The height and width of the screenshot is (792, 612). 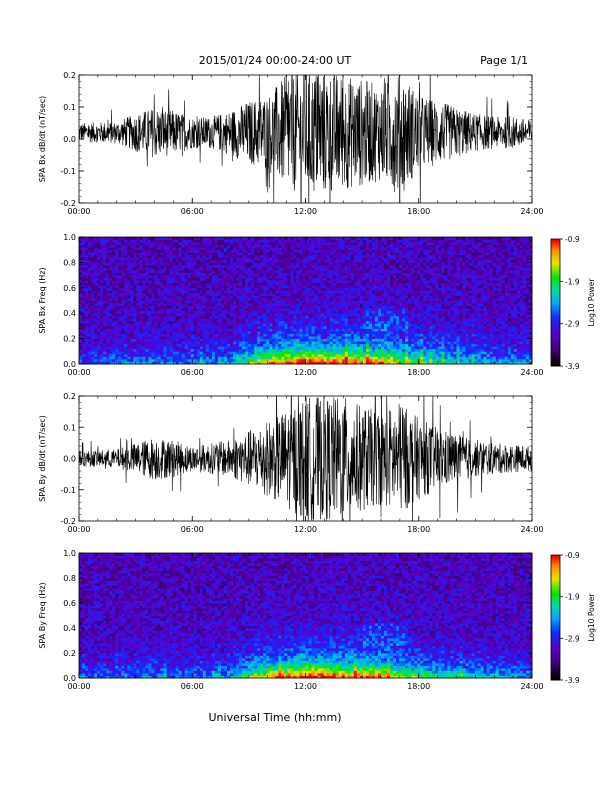 What do you see at coordinates (531, 211) in the screenshot?
I see `x-tick-label: 24:00` at bounding box center [531, 211].